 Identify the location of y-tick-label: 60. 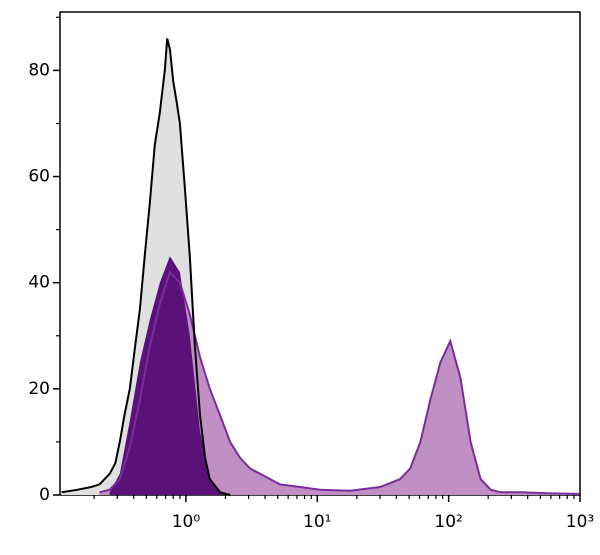
(39, 177).